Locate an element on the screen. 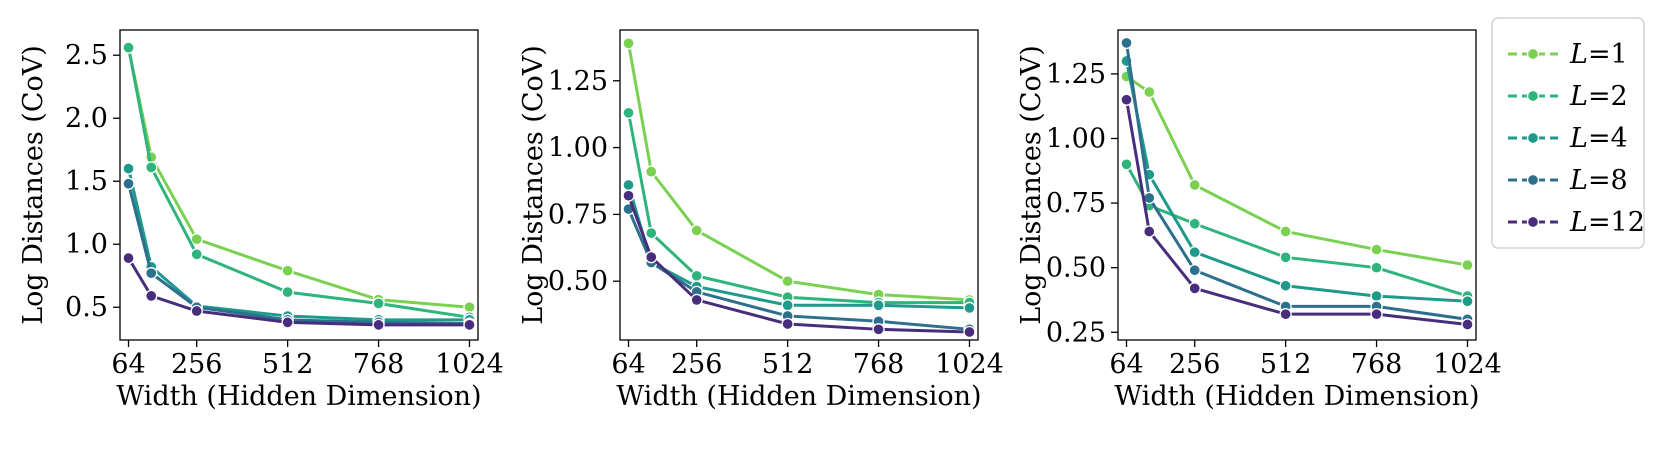  legend-label: L=4 is located at coordinates (1598, 138).